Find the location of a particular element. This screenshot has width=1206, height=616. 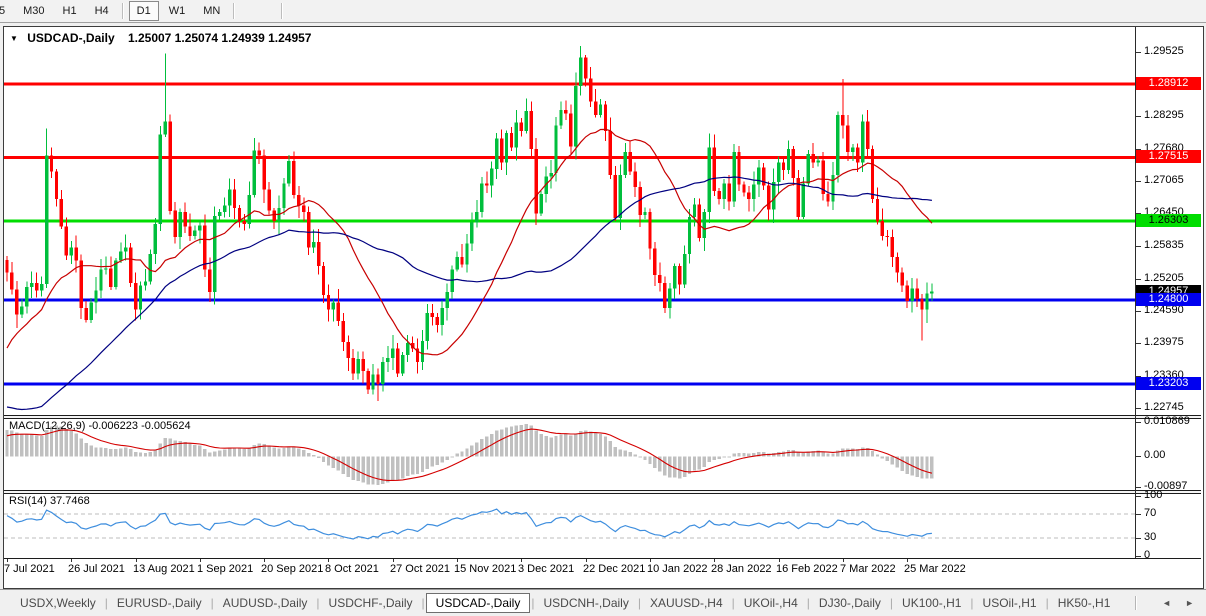

level-line-1.24800 is located at coordinates (569, 300).